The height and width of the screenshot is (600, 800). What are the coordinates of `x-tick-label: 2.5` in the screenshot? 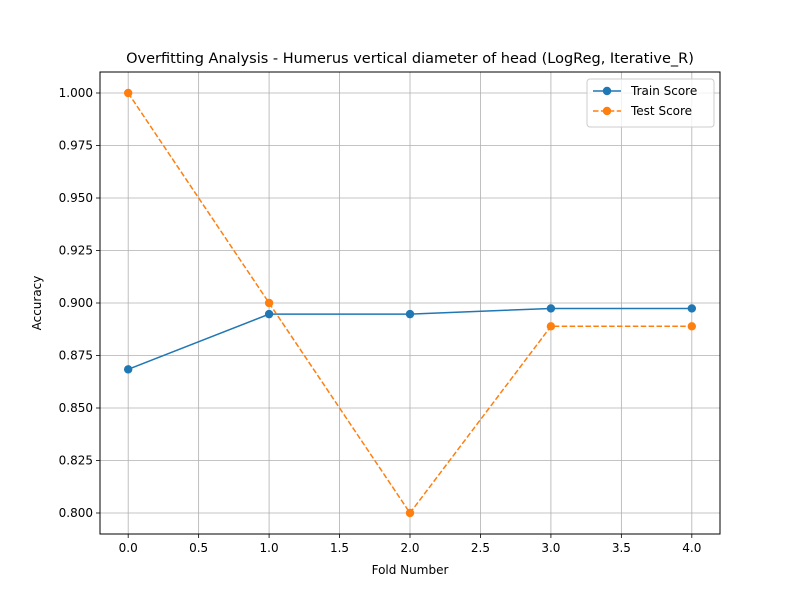 It's located at (480, 548).